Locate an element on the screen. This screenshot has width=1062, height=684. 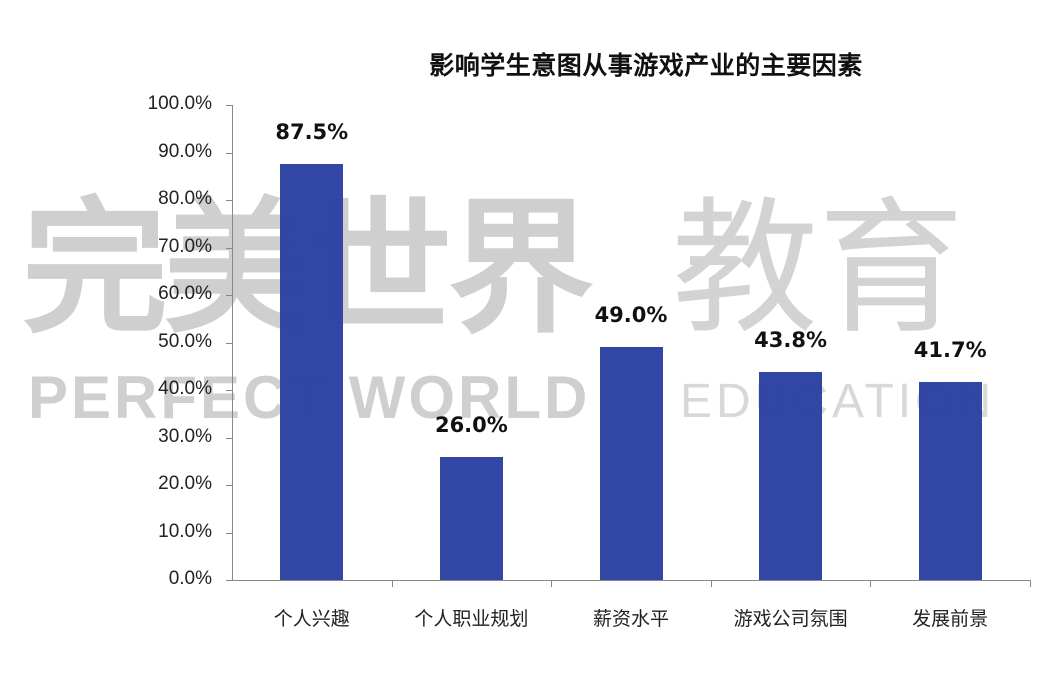
y-tick-label: 40.0% is located at coordinates (185, 388).